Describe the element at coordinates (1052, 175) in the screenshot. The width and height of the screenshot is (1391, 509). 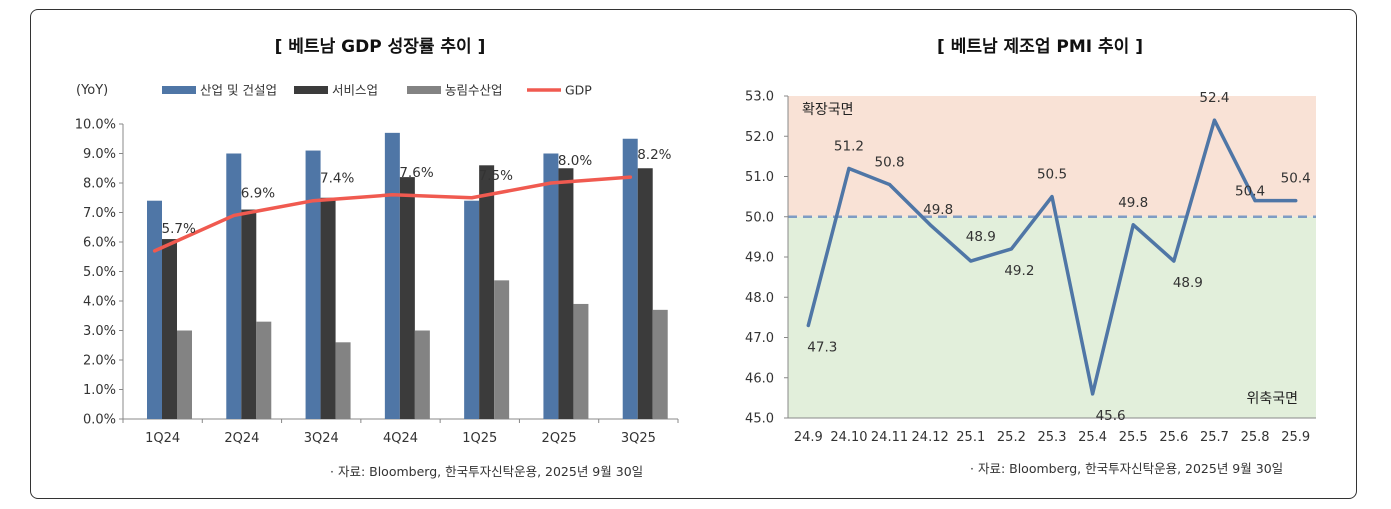
I see `pmi-data-label: 50.5` at that location.